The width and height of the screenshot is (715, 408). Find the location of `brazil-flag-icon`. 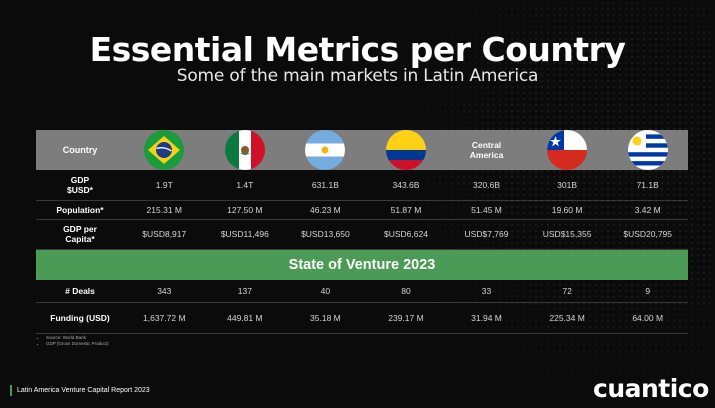

brazil-flag-icon is located at coordinates (164, 150).